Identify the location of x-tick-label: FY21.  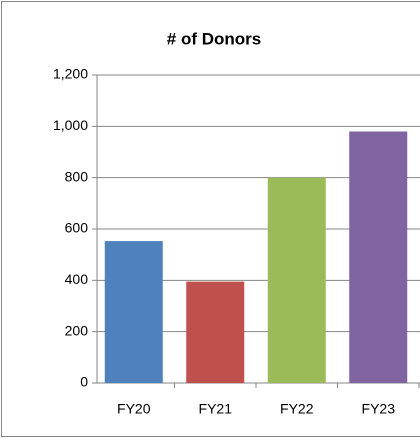
(216, 409).